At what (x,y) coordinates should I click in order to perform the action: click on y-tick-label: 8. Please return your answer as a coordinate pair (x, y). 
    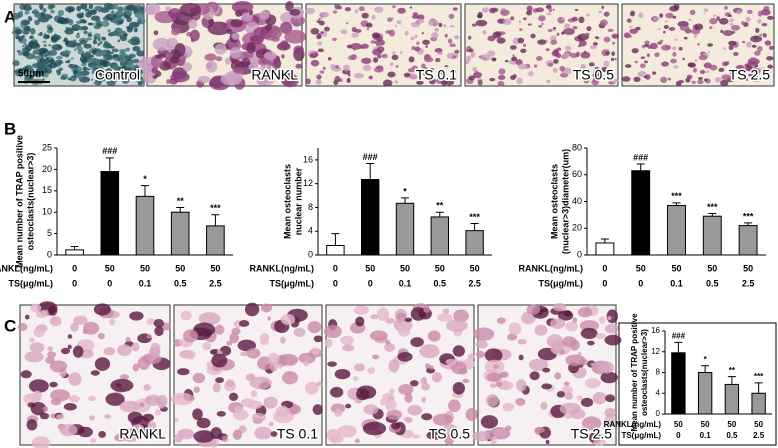
    Looking at the image, I should click on (658, 372).